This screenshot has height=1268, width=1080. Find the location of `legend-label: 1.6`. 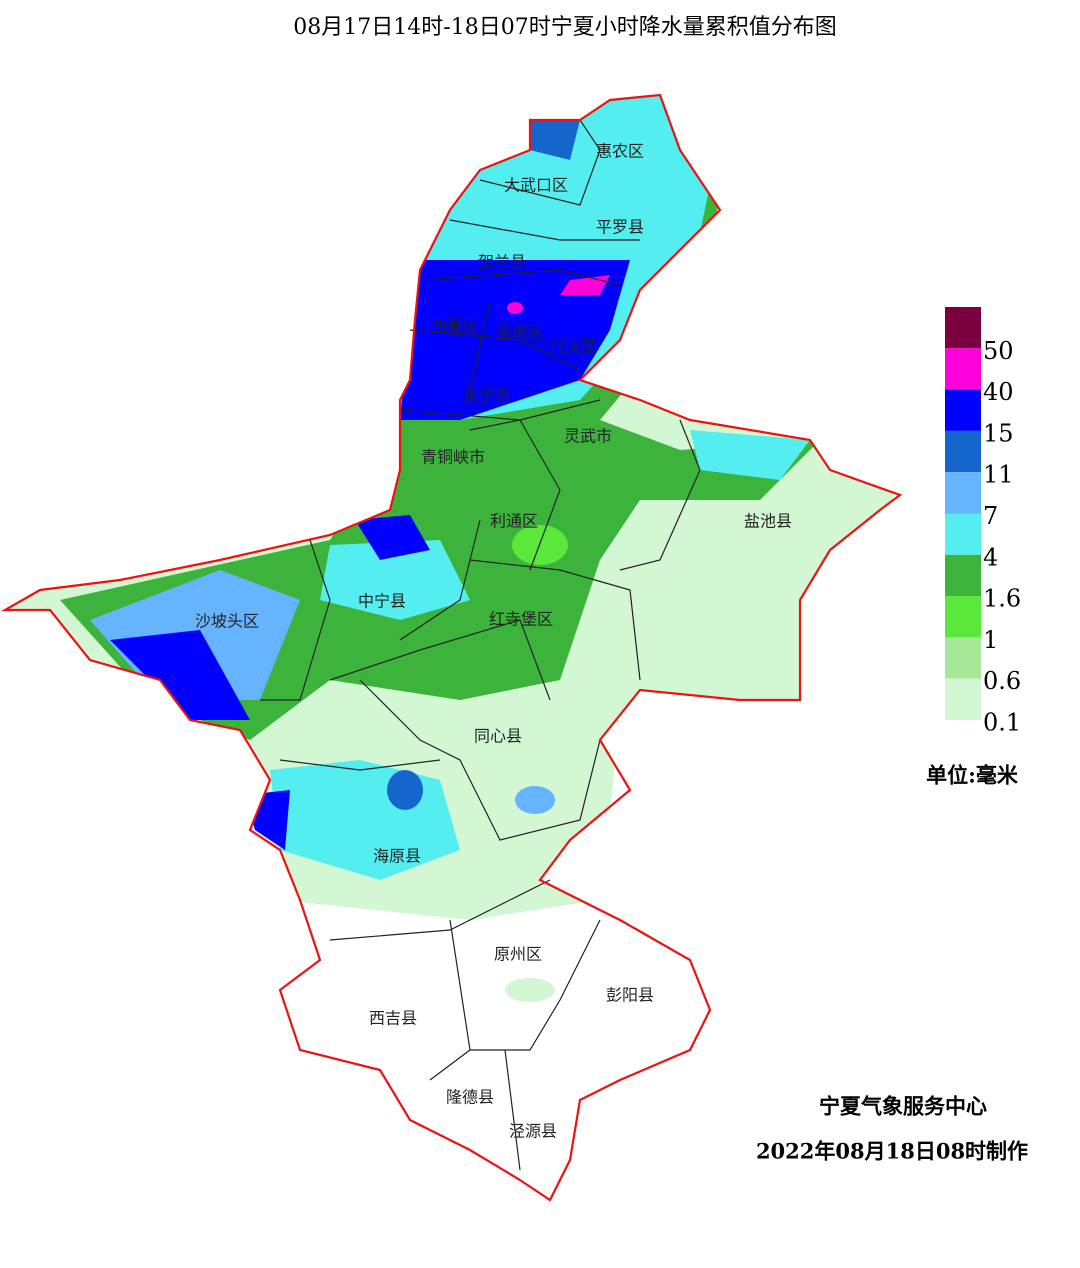

legend-label: 1.6 is located at coordinates (1002, 599).